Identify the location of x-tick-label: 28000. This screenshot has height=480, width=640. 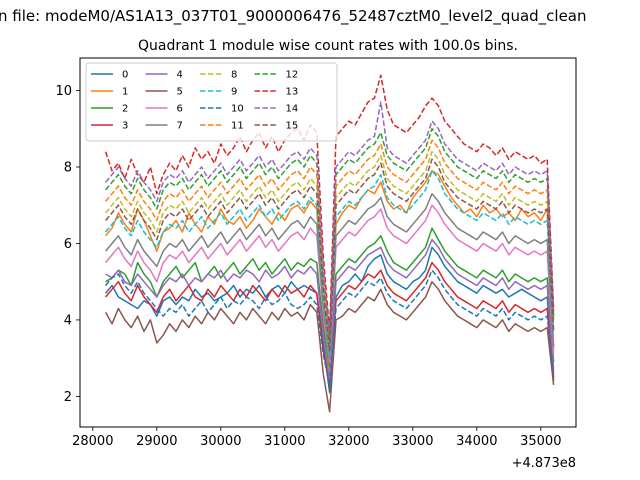
(92, 441).